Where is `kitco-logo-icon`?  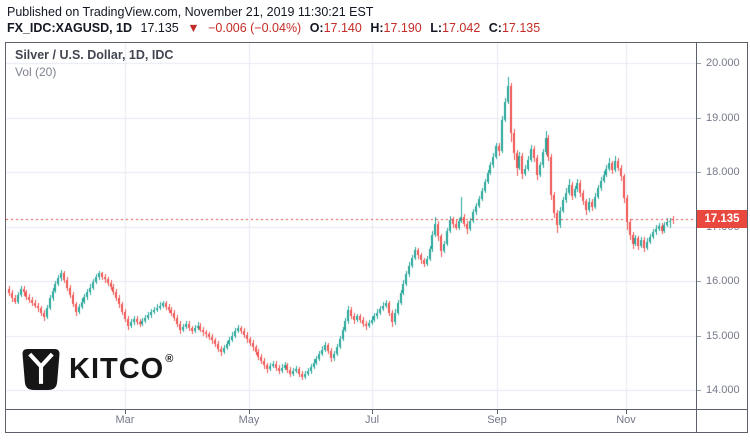
kitco-logo-icon is located at coordinates (41, 369).